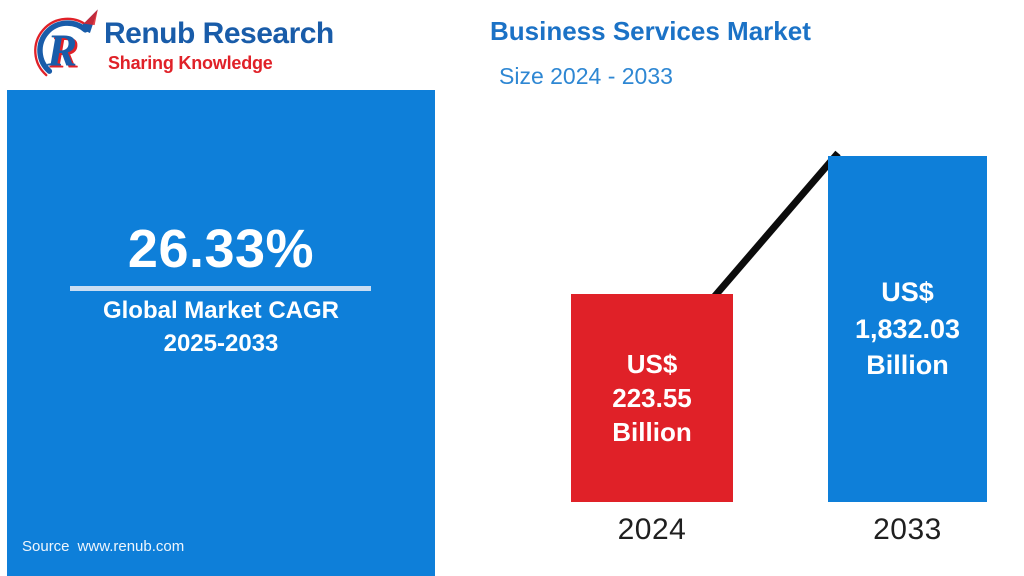  What do you see at coordinates (131, 546) in the screenshot?
I see `source-url: www.renub.com` at bounding box center [131, 546].